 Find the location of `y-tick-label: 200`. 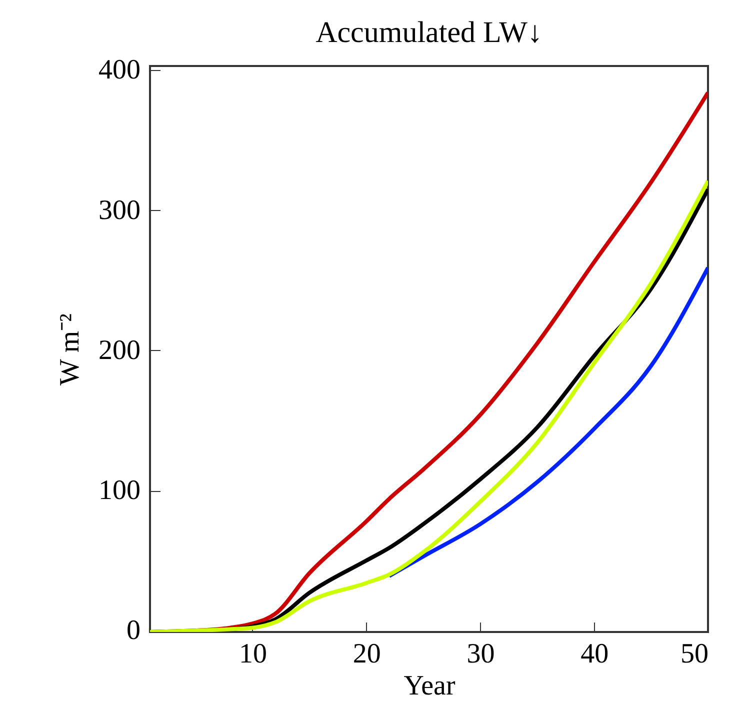

y-tick-label: 200 is located at coordinates (119, 350).